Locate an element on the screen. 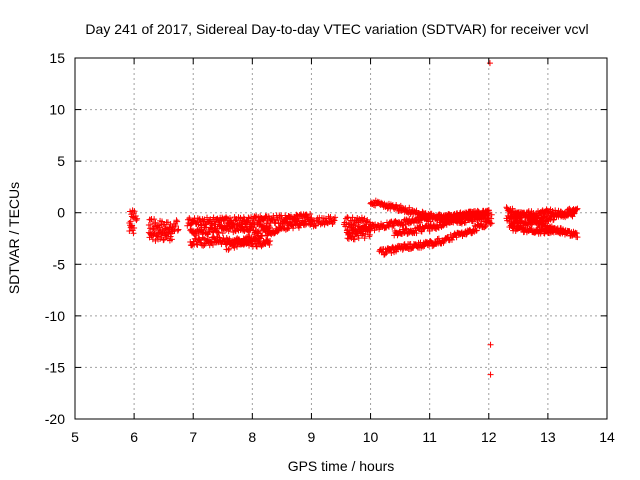 The height and width of the screenshot is (480, 640). y-axis-label: SDTVAR / TECUs is located at coordinates (14, 238).